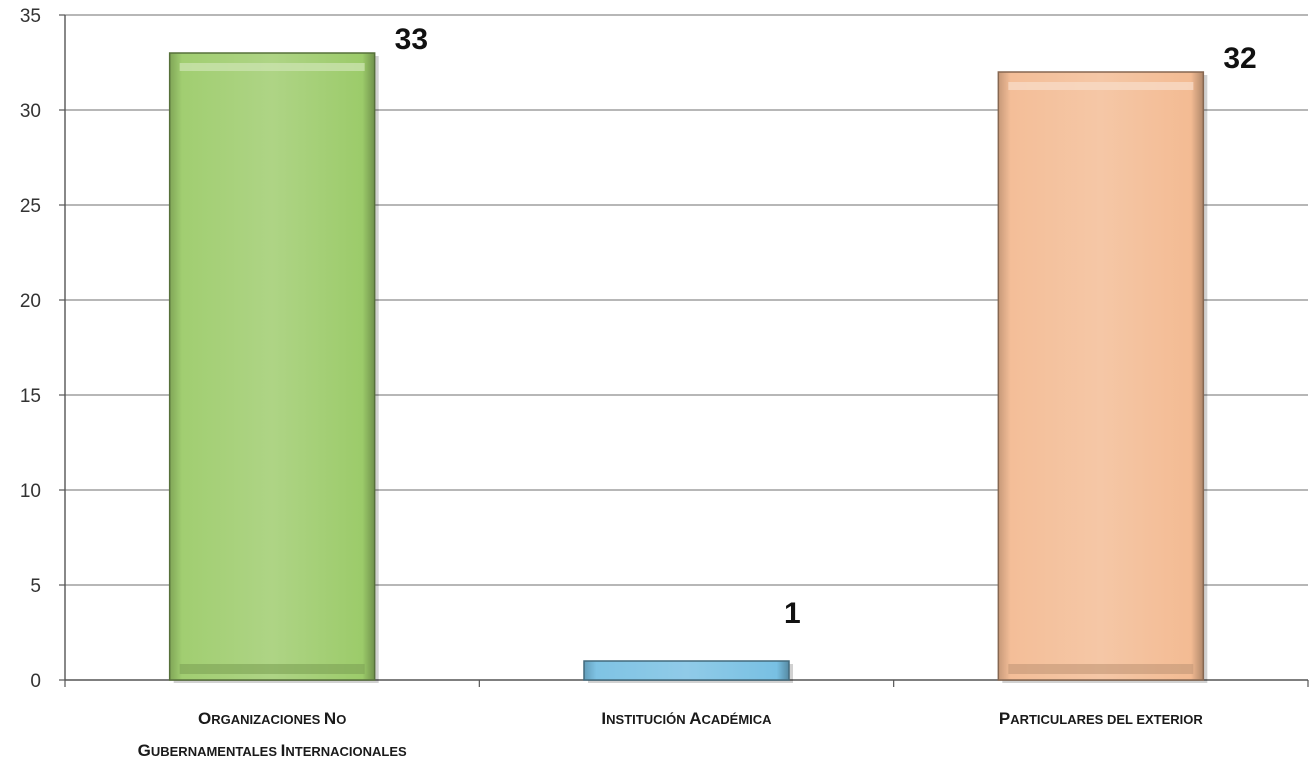 The height and width of the screenshot is (767, 1310). What do you see at coordinates (30, 491) in the screenshot?
I see `y-tick-label: 10` at bounding box center [30, 491].